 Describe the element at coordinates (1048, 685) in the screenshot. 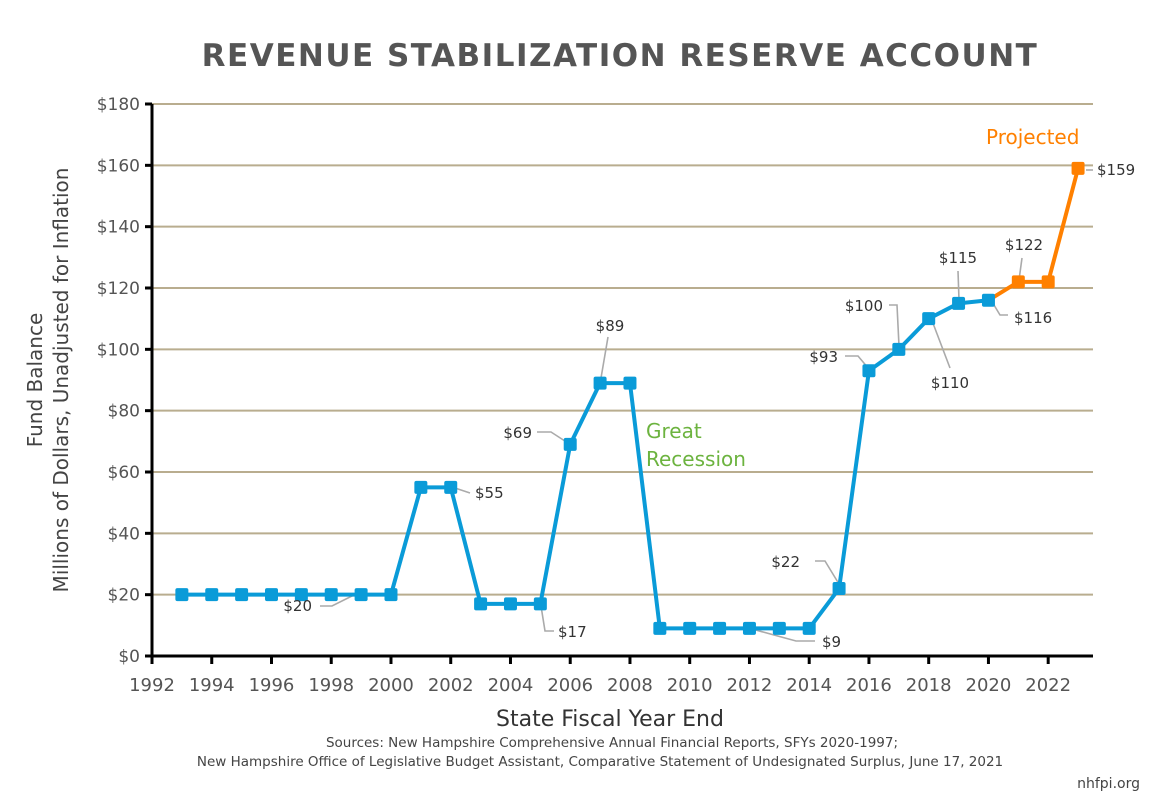

I see `x-tick-label: 2022` at that location.